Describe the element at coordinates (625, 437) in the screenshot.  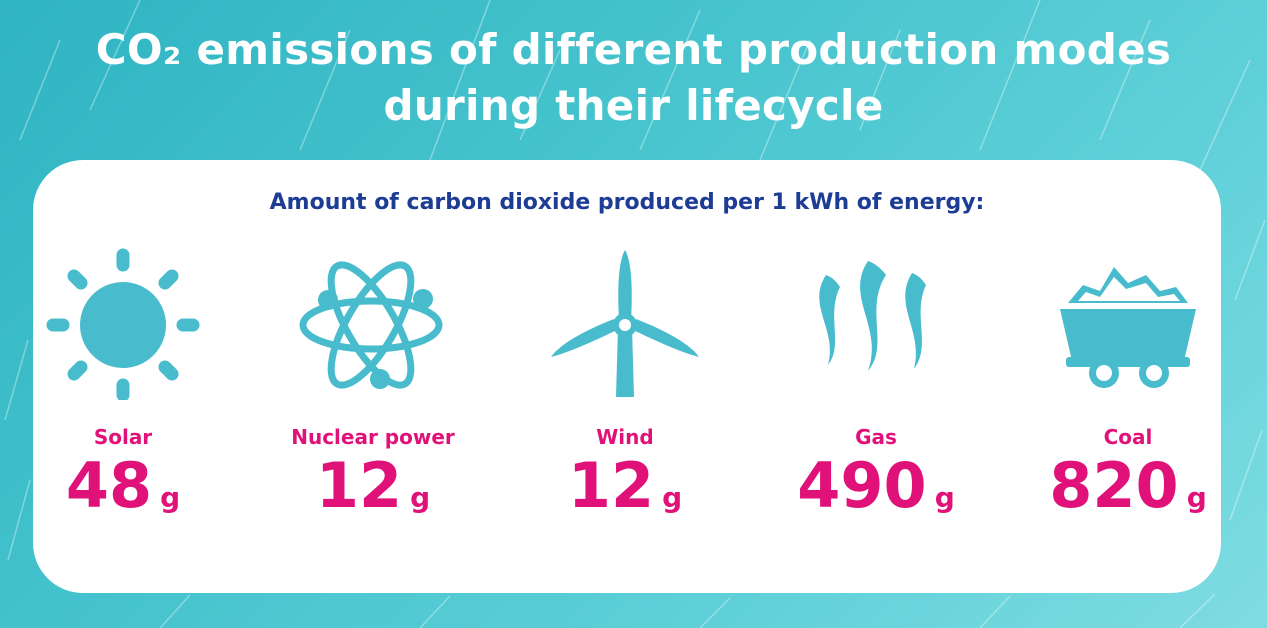
I see `source-label: Wind` at that location.